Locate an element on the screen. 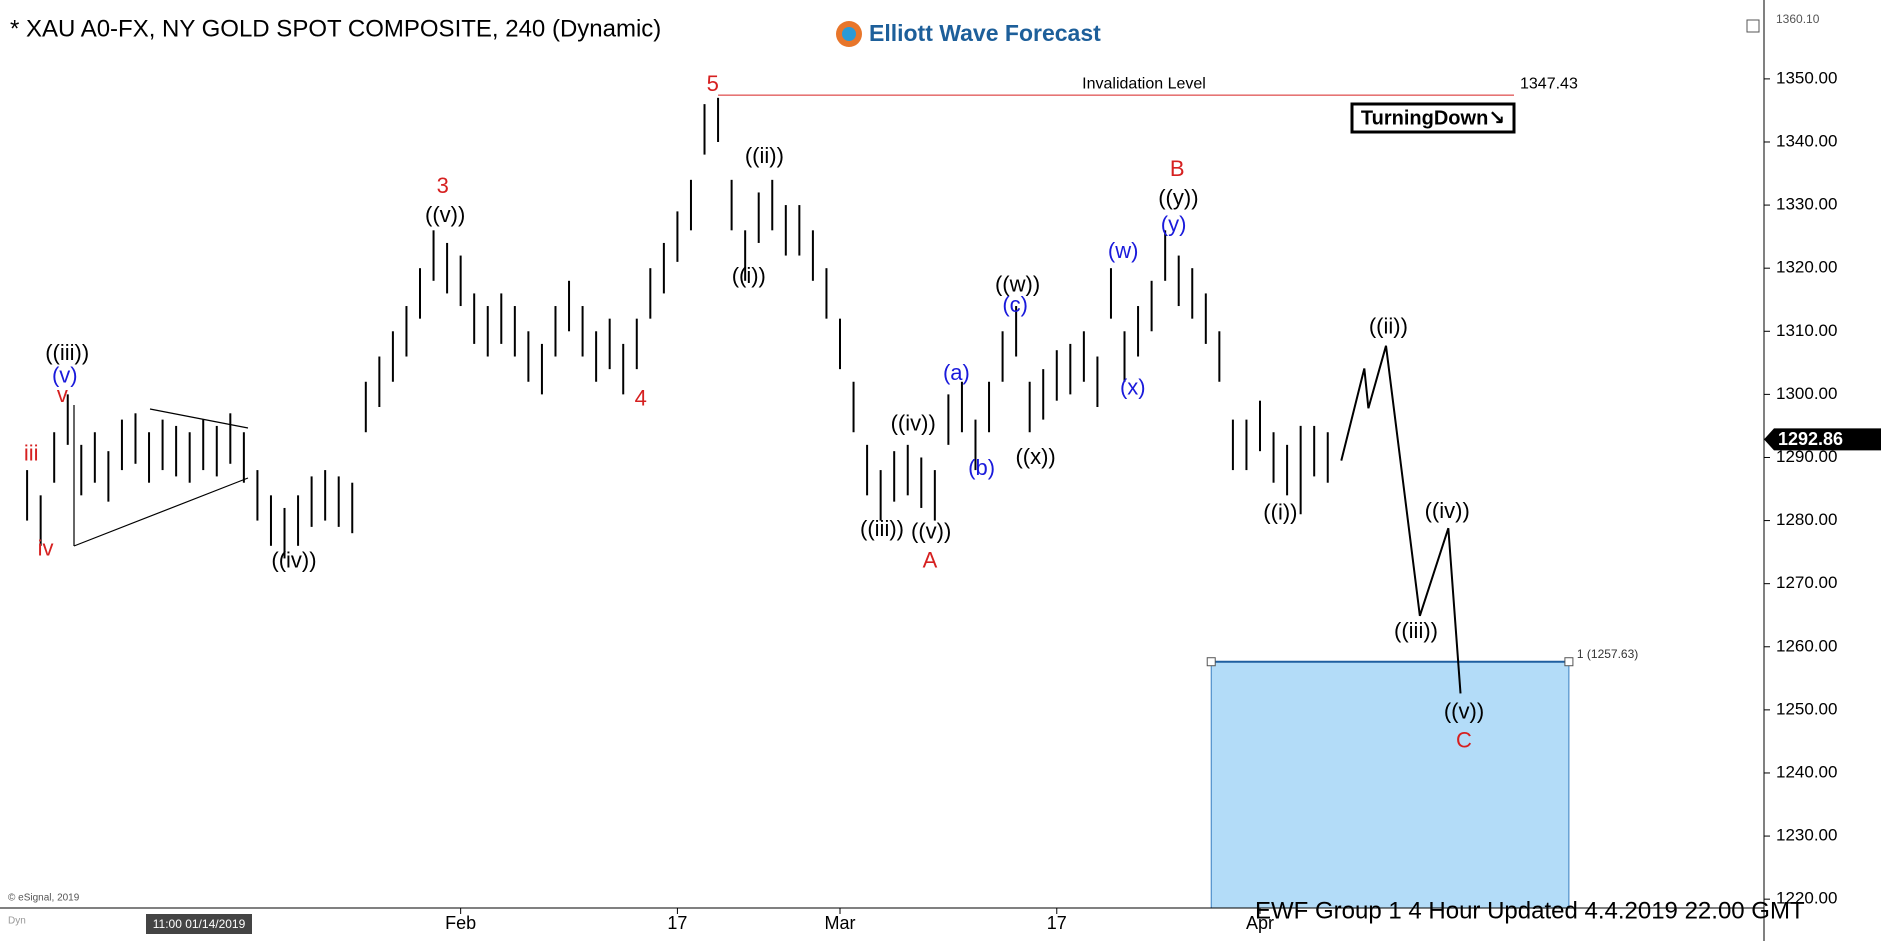  copyright: © eSignal, 2019 is located at coordinates (44, 898).